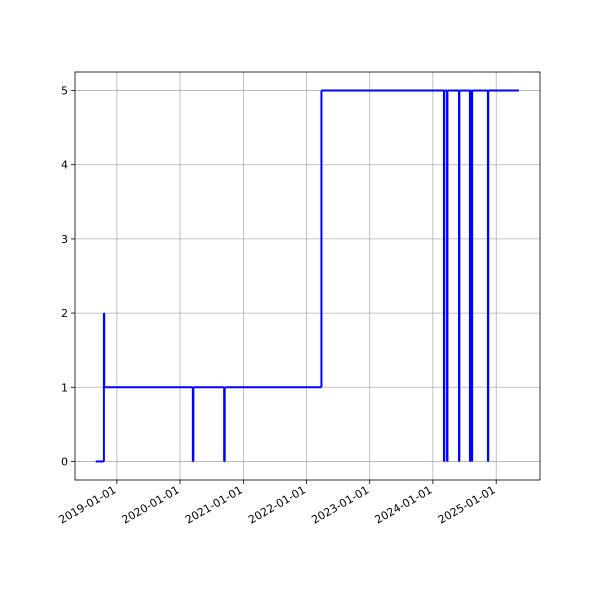 The width and height of the screenshot is (600, 600). I want to click on x-tick-label: 2024-01-01, so click(404, 504).